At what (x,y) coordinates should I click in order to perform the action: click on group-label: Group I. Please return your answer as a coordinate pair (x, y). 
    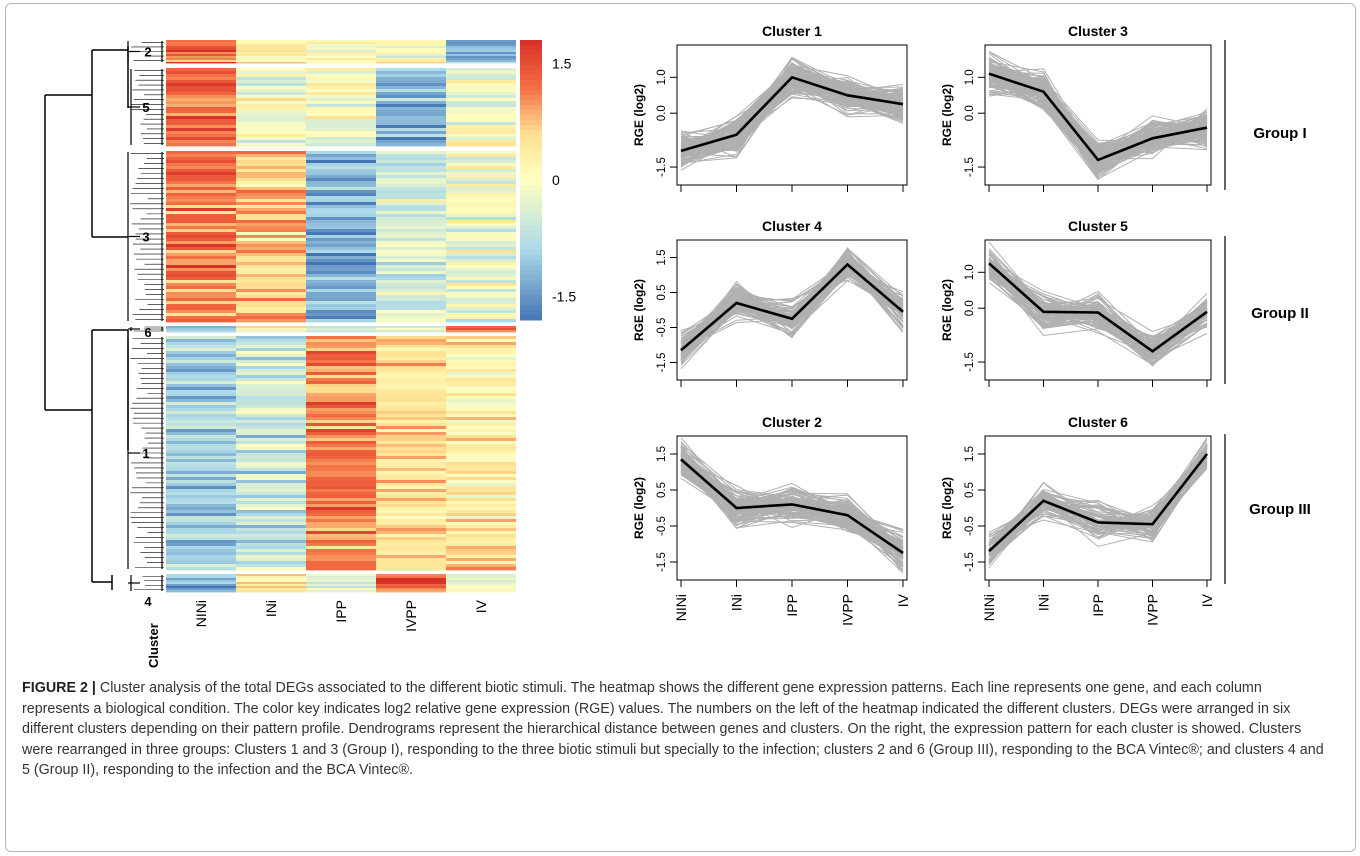
    Looking at the image, I should click on (1279, 133).